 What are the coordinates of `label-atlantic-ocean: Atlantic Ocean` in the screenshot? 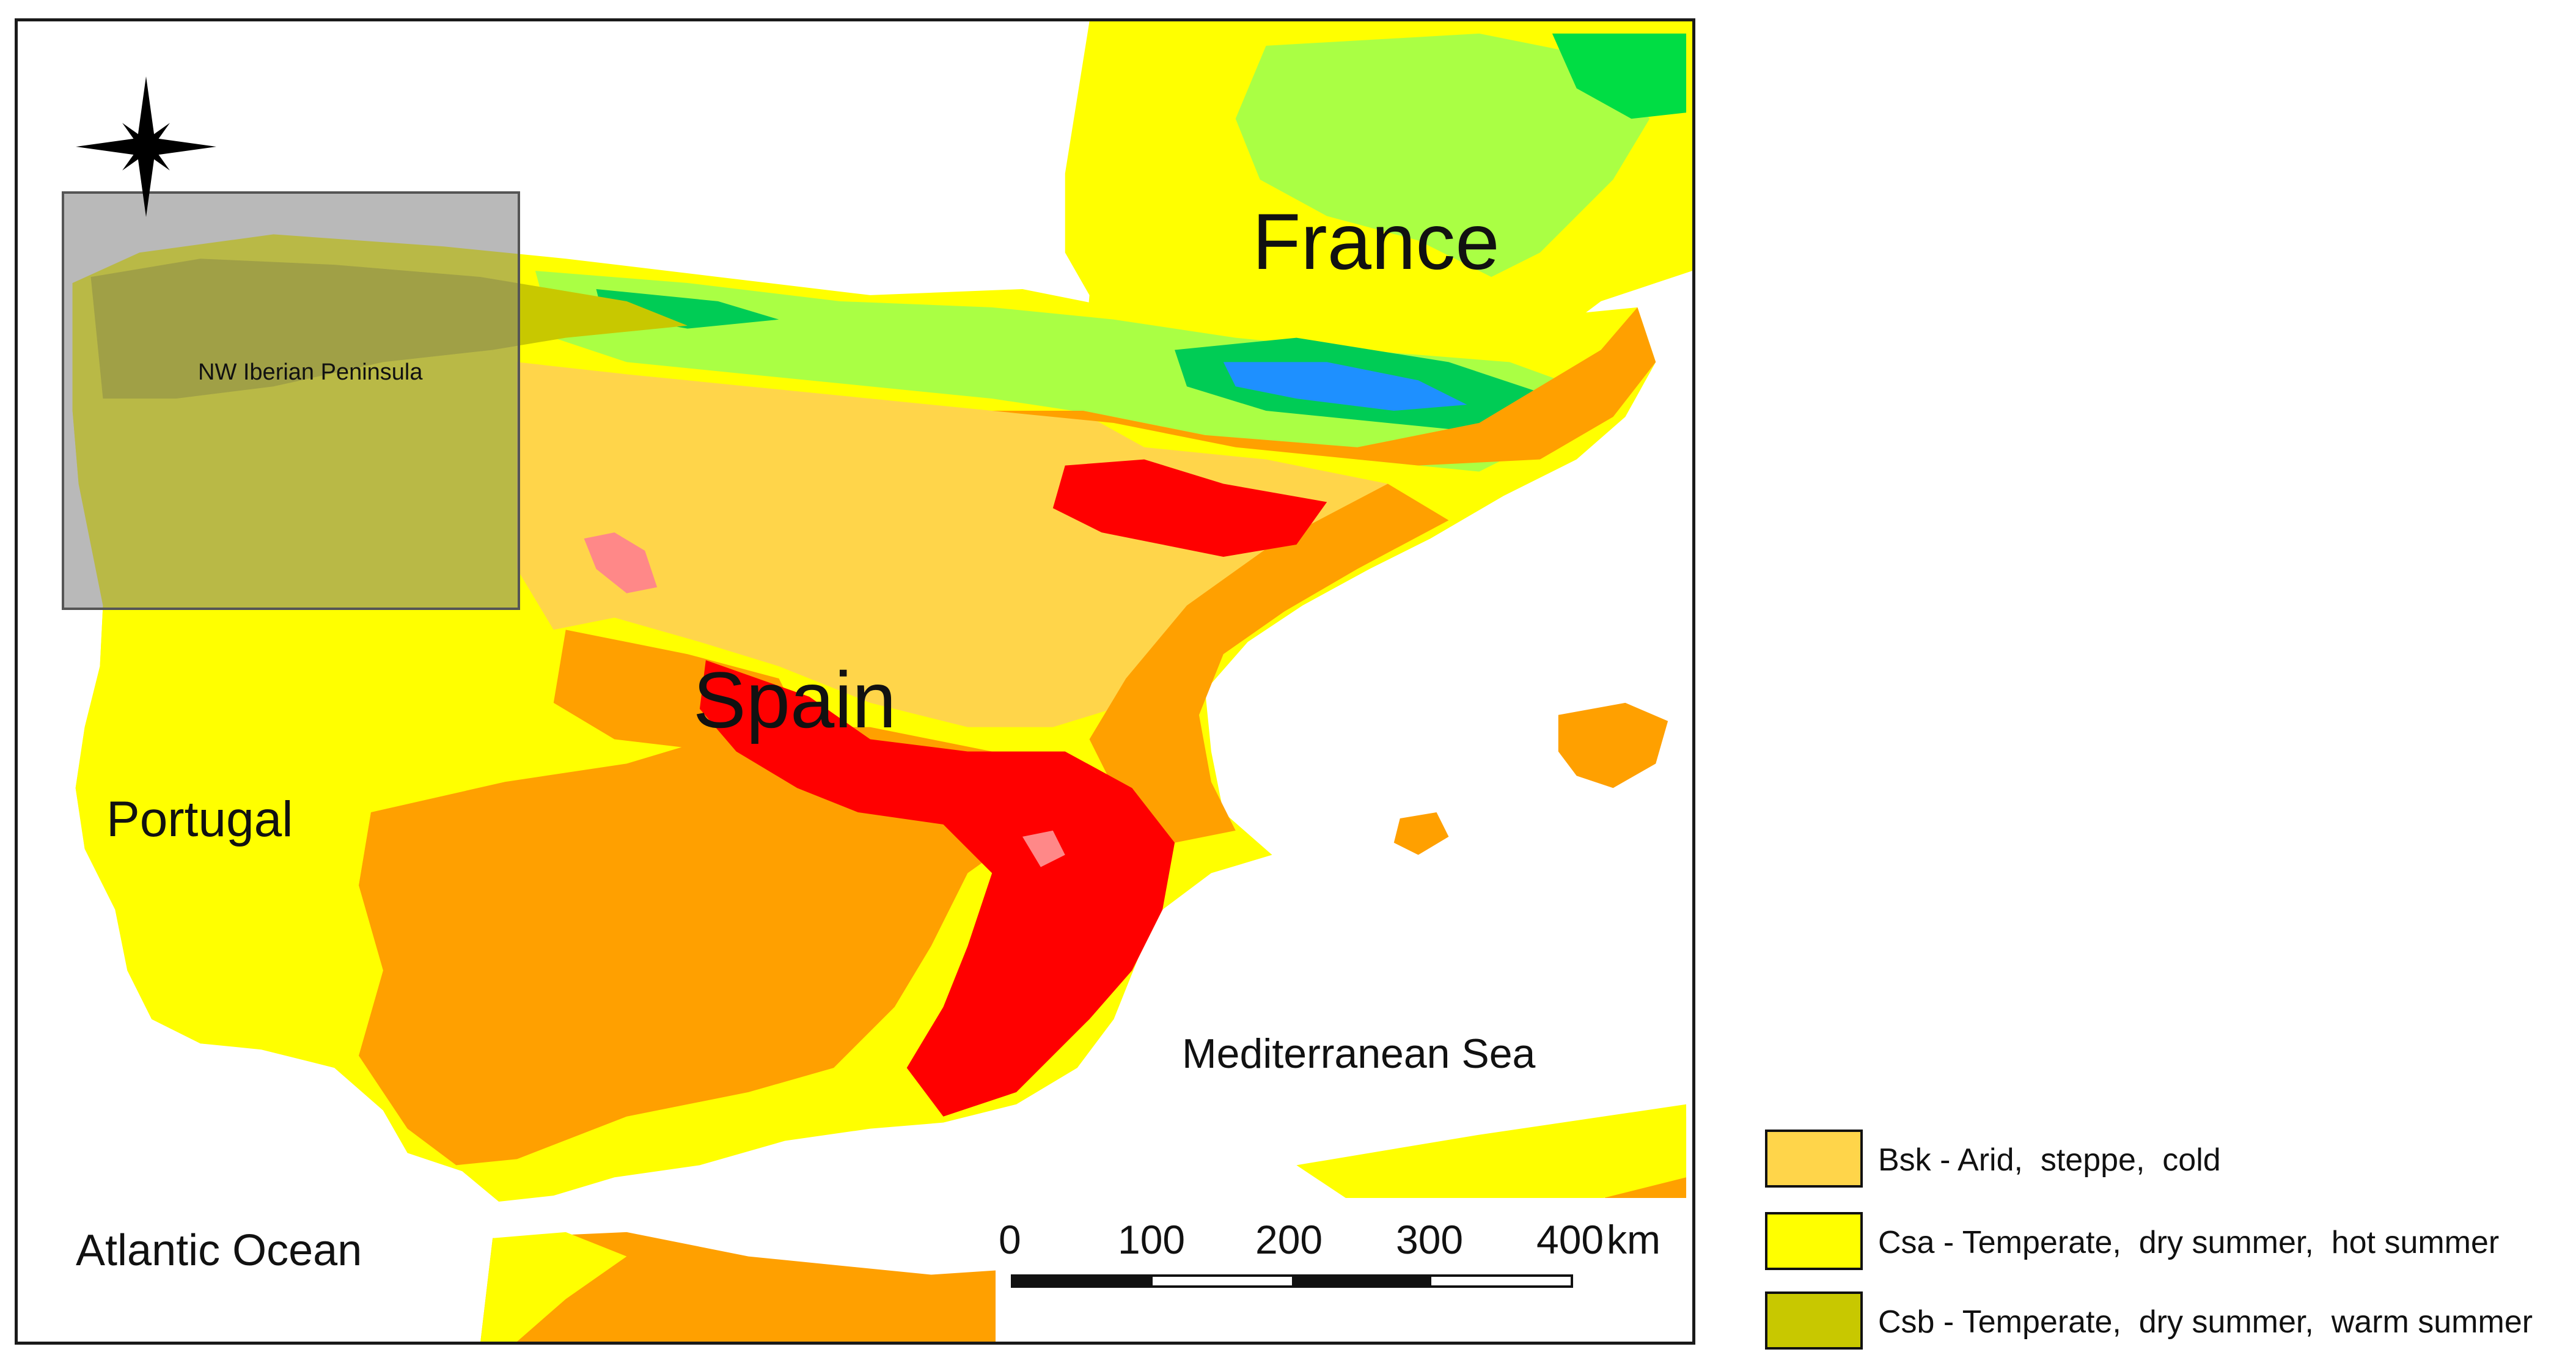 It's located at (219, 1250).